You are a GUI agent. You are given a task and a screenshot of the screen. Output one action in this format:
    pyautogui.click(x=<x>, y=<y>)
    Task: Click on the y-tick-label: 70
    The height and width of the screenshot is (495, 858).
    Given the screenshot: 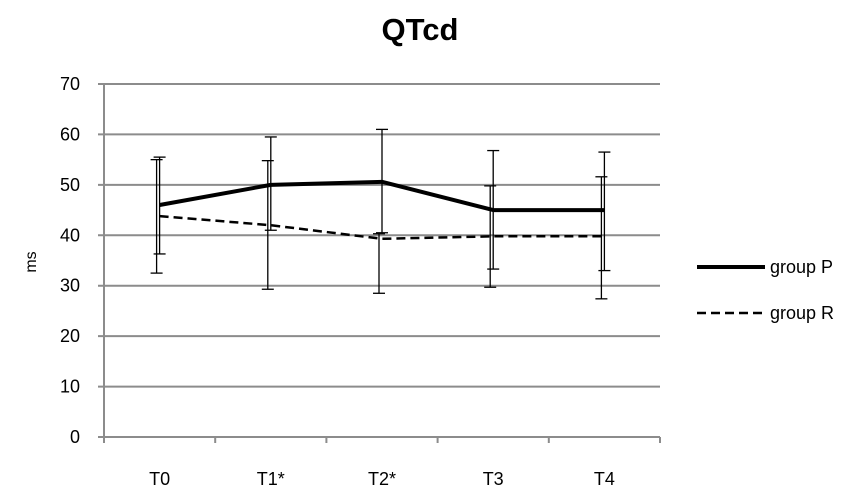 What is the action you would take?
    pyautogui.click(x=70, y=84)
    